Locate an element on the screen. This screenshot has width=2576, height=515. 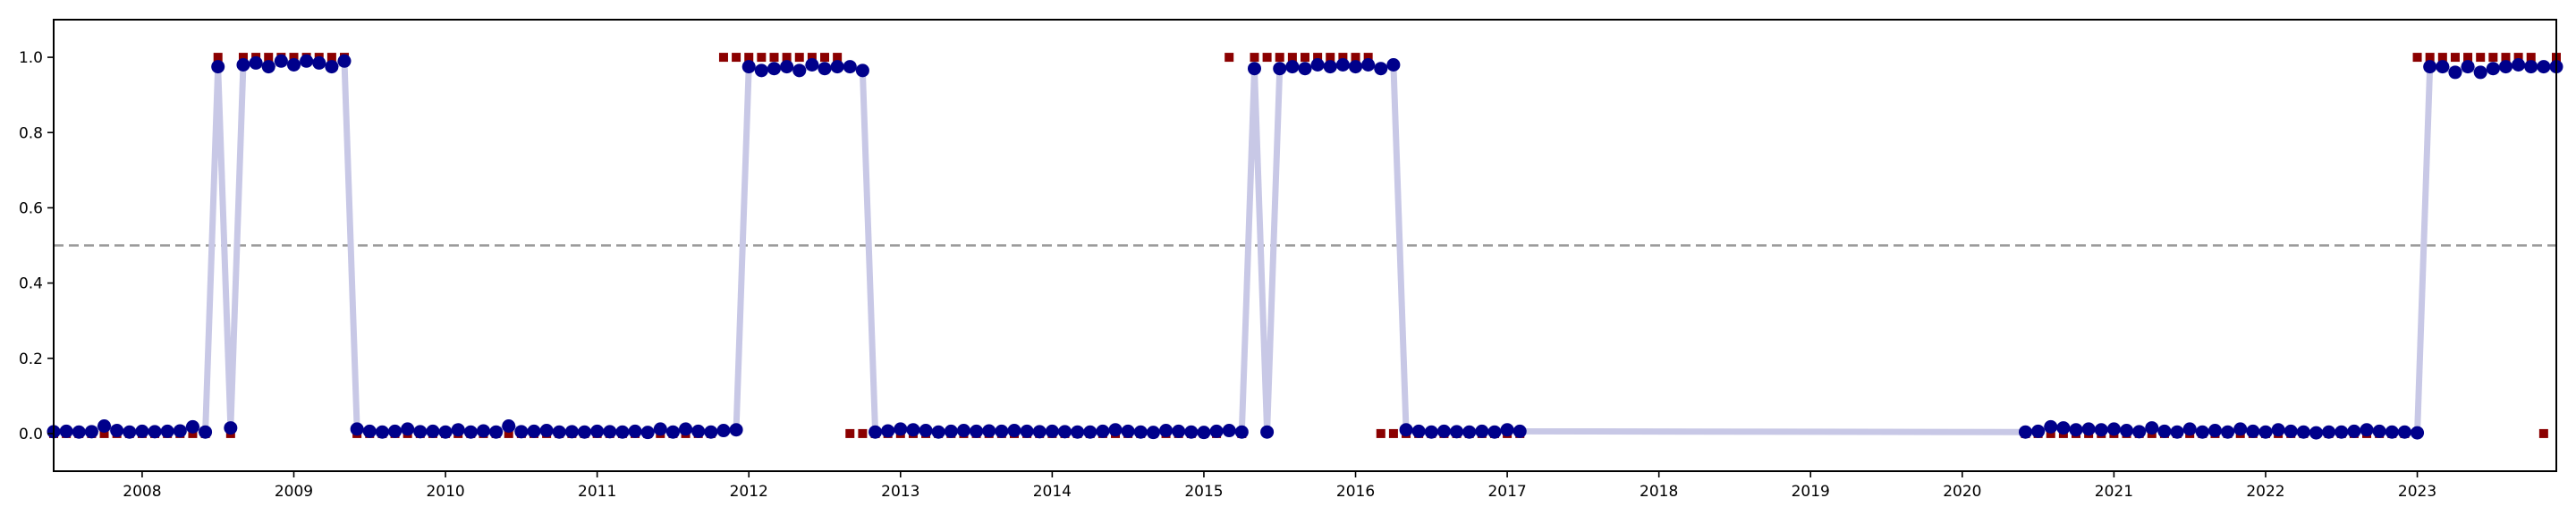
y-tick-label: 0.8 is located at coordinates (31, 133).